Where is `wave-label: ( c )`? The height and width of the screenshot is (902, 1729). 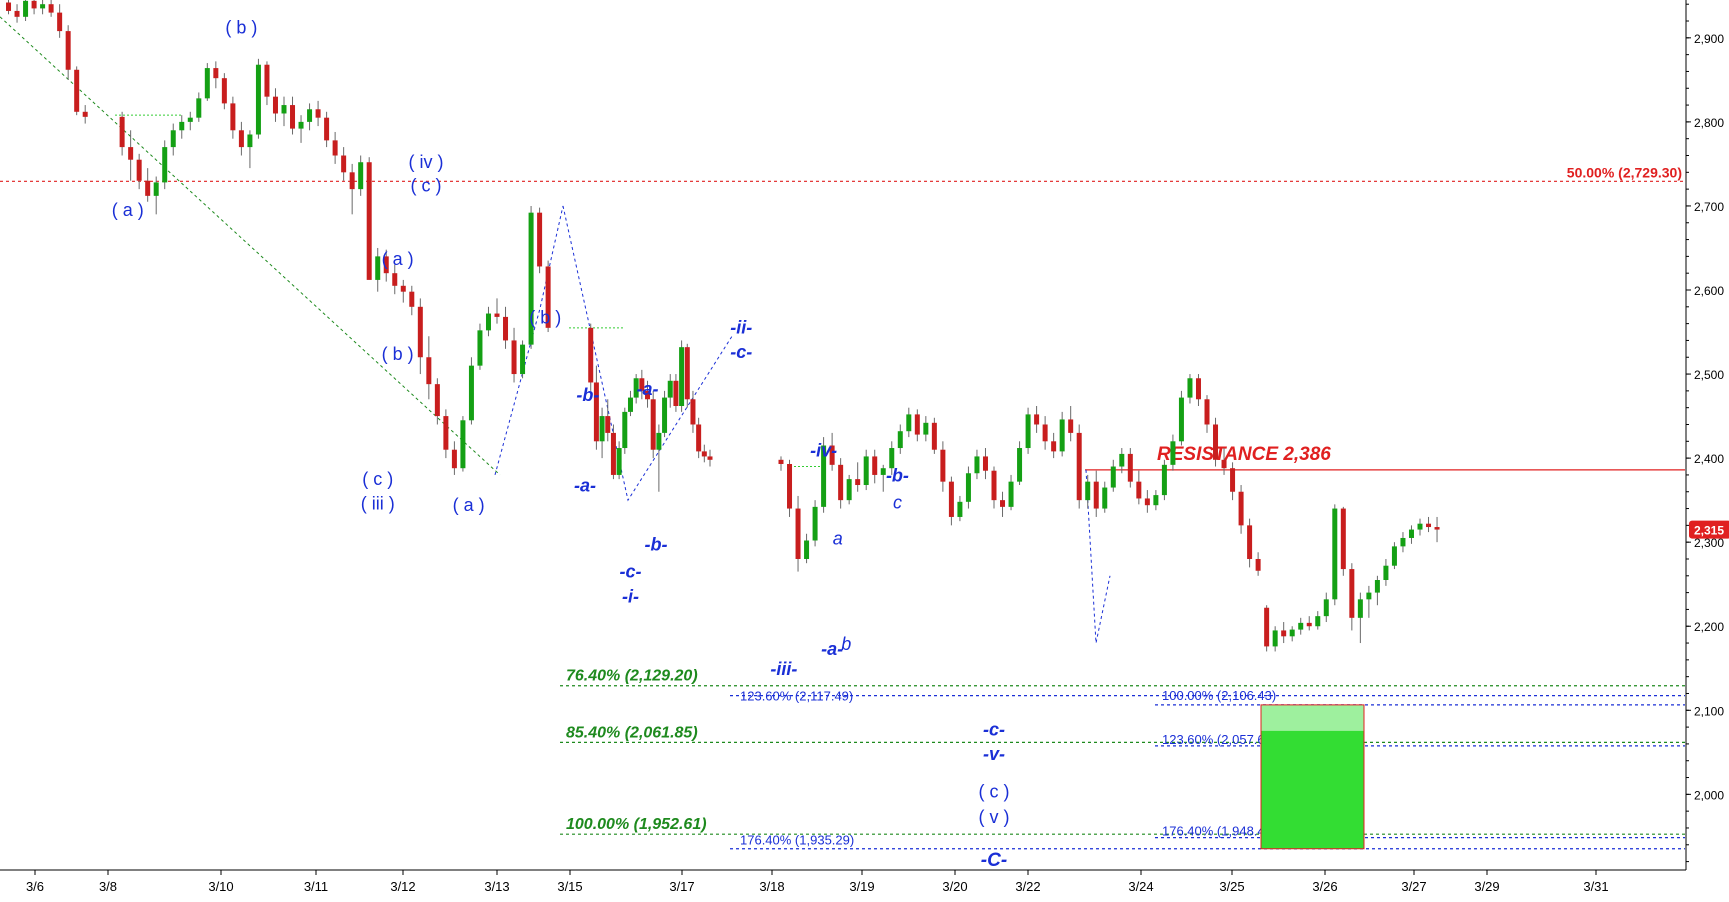
wave-label: ( c ) is located at coordinates (426, 186).